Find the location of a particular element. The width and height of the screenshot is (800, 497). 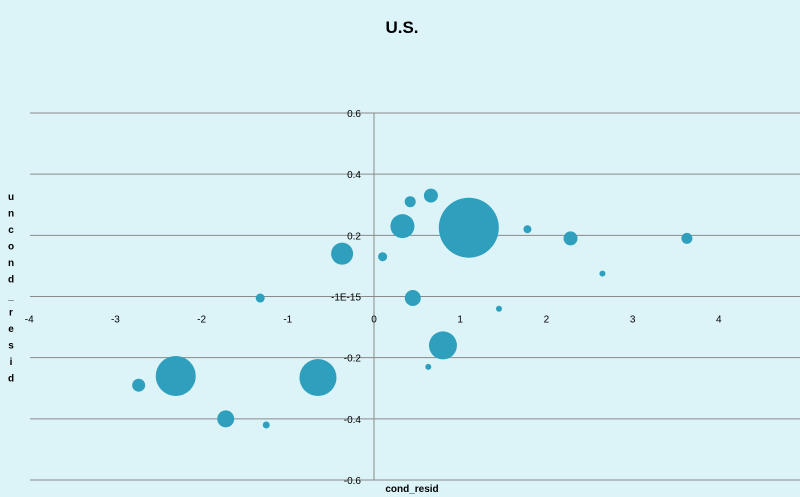

y-label-char-11: d is located at coordinates (11, 379).